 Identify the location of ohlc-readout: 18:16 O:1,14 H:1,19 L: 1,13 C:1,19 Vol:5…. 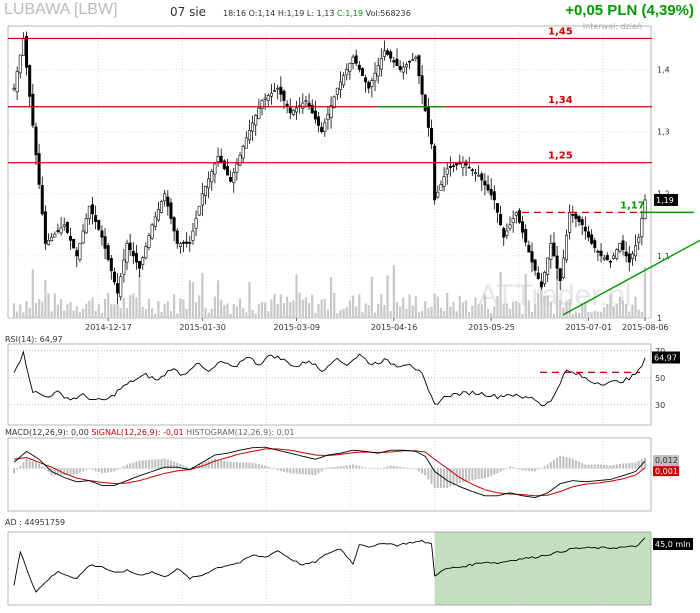
(317, 13).